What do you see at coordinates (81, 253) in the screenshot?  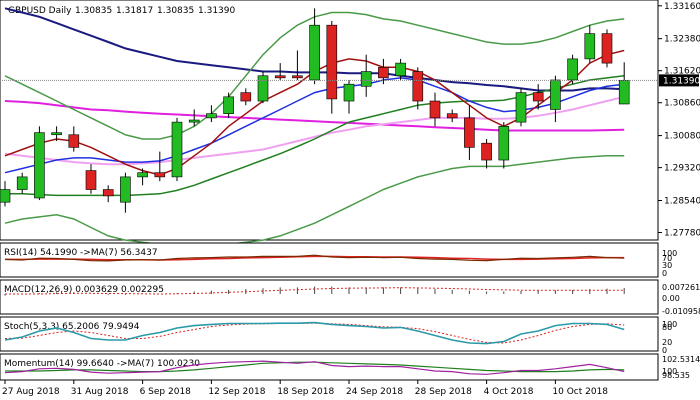 I see `rsi-label: RSI(14) 54.1990 ->MA(7) 56.3437` at bounding box center [81, 253].